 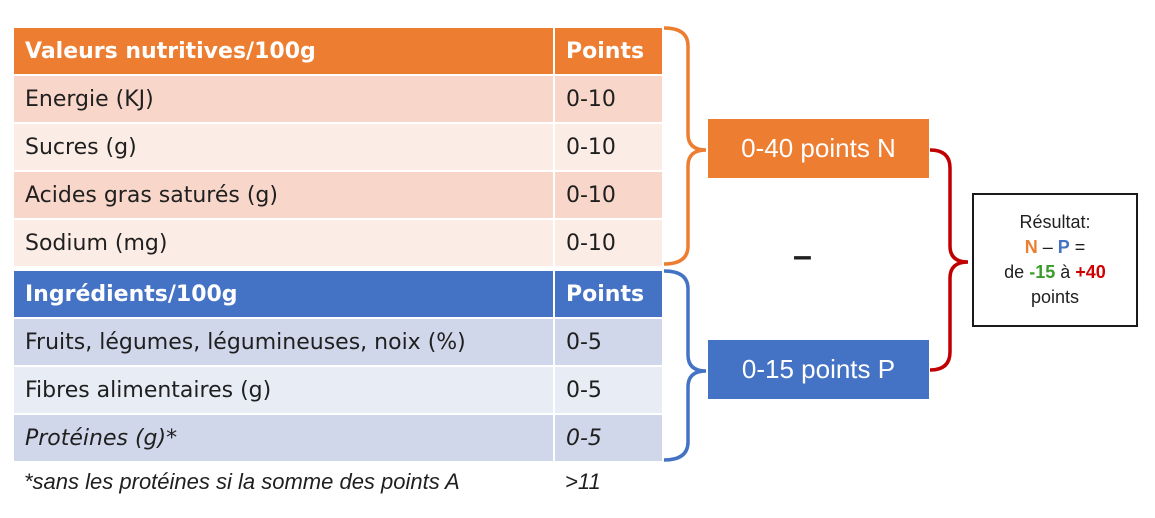 I want to click on result-eq: =, so click(x=1080, y=247).